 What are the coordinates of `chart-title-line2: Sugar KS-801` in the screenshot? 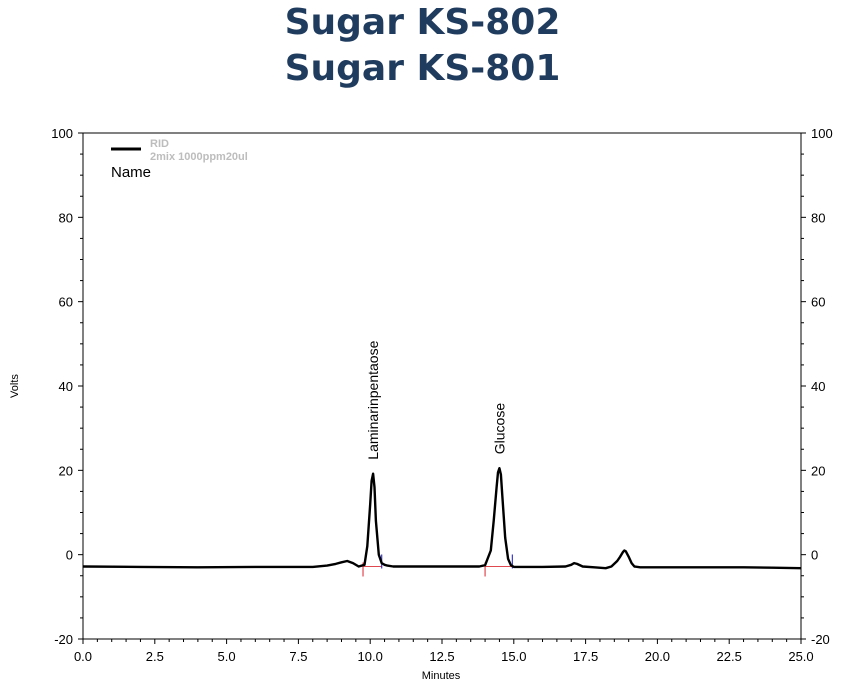 It's located at (422, 68).